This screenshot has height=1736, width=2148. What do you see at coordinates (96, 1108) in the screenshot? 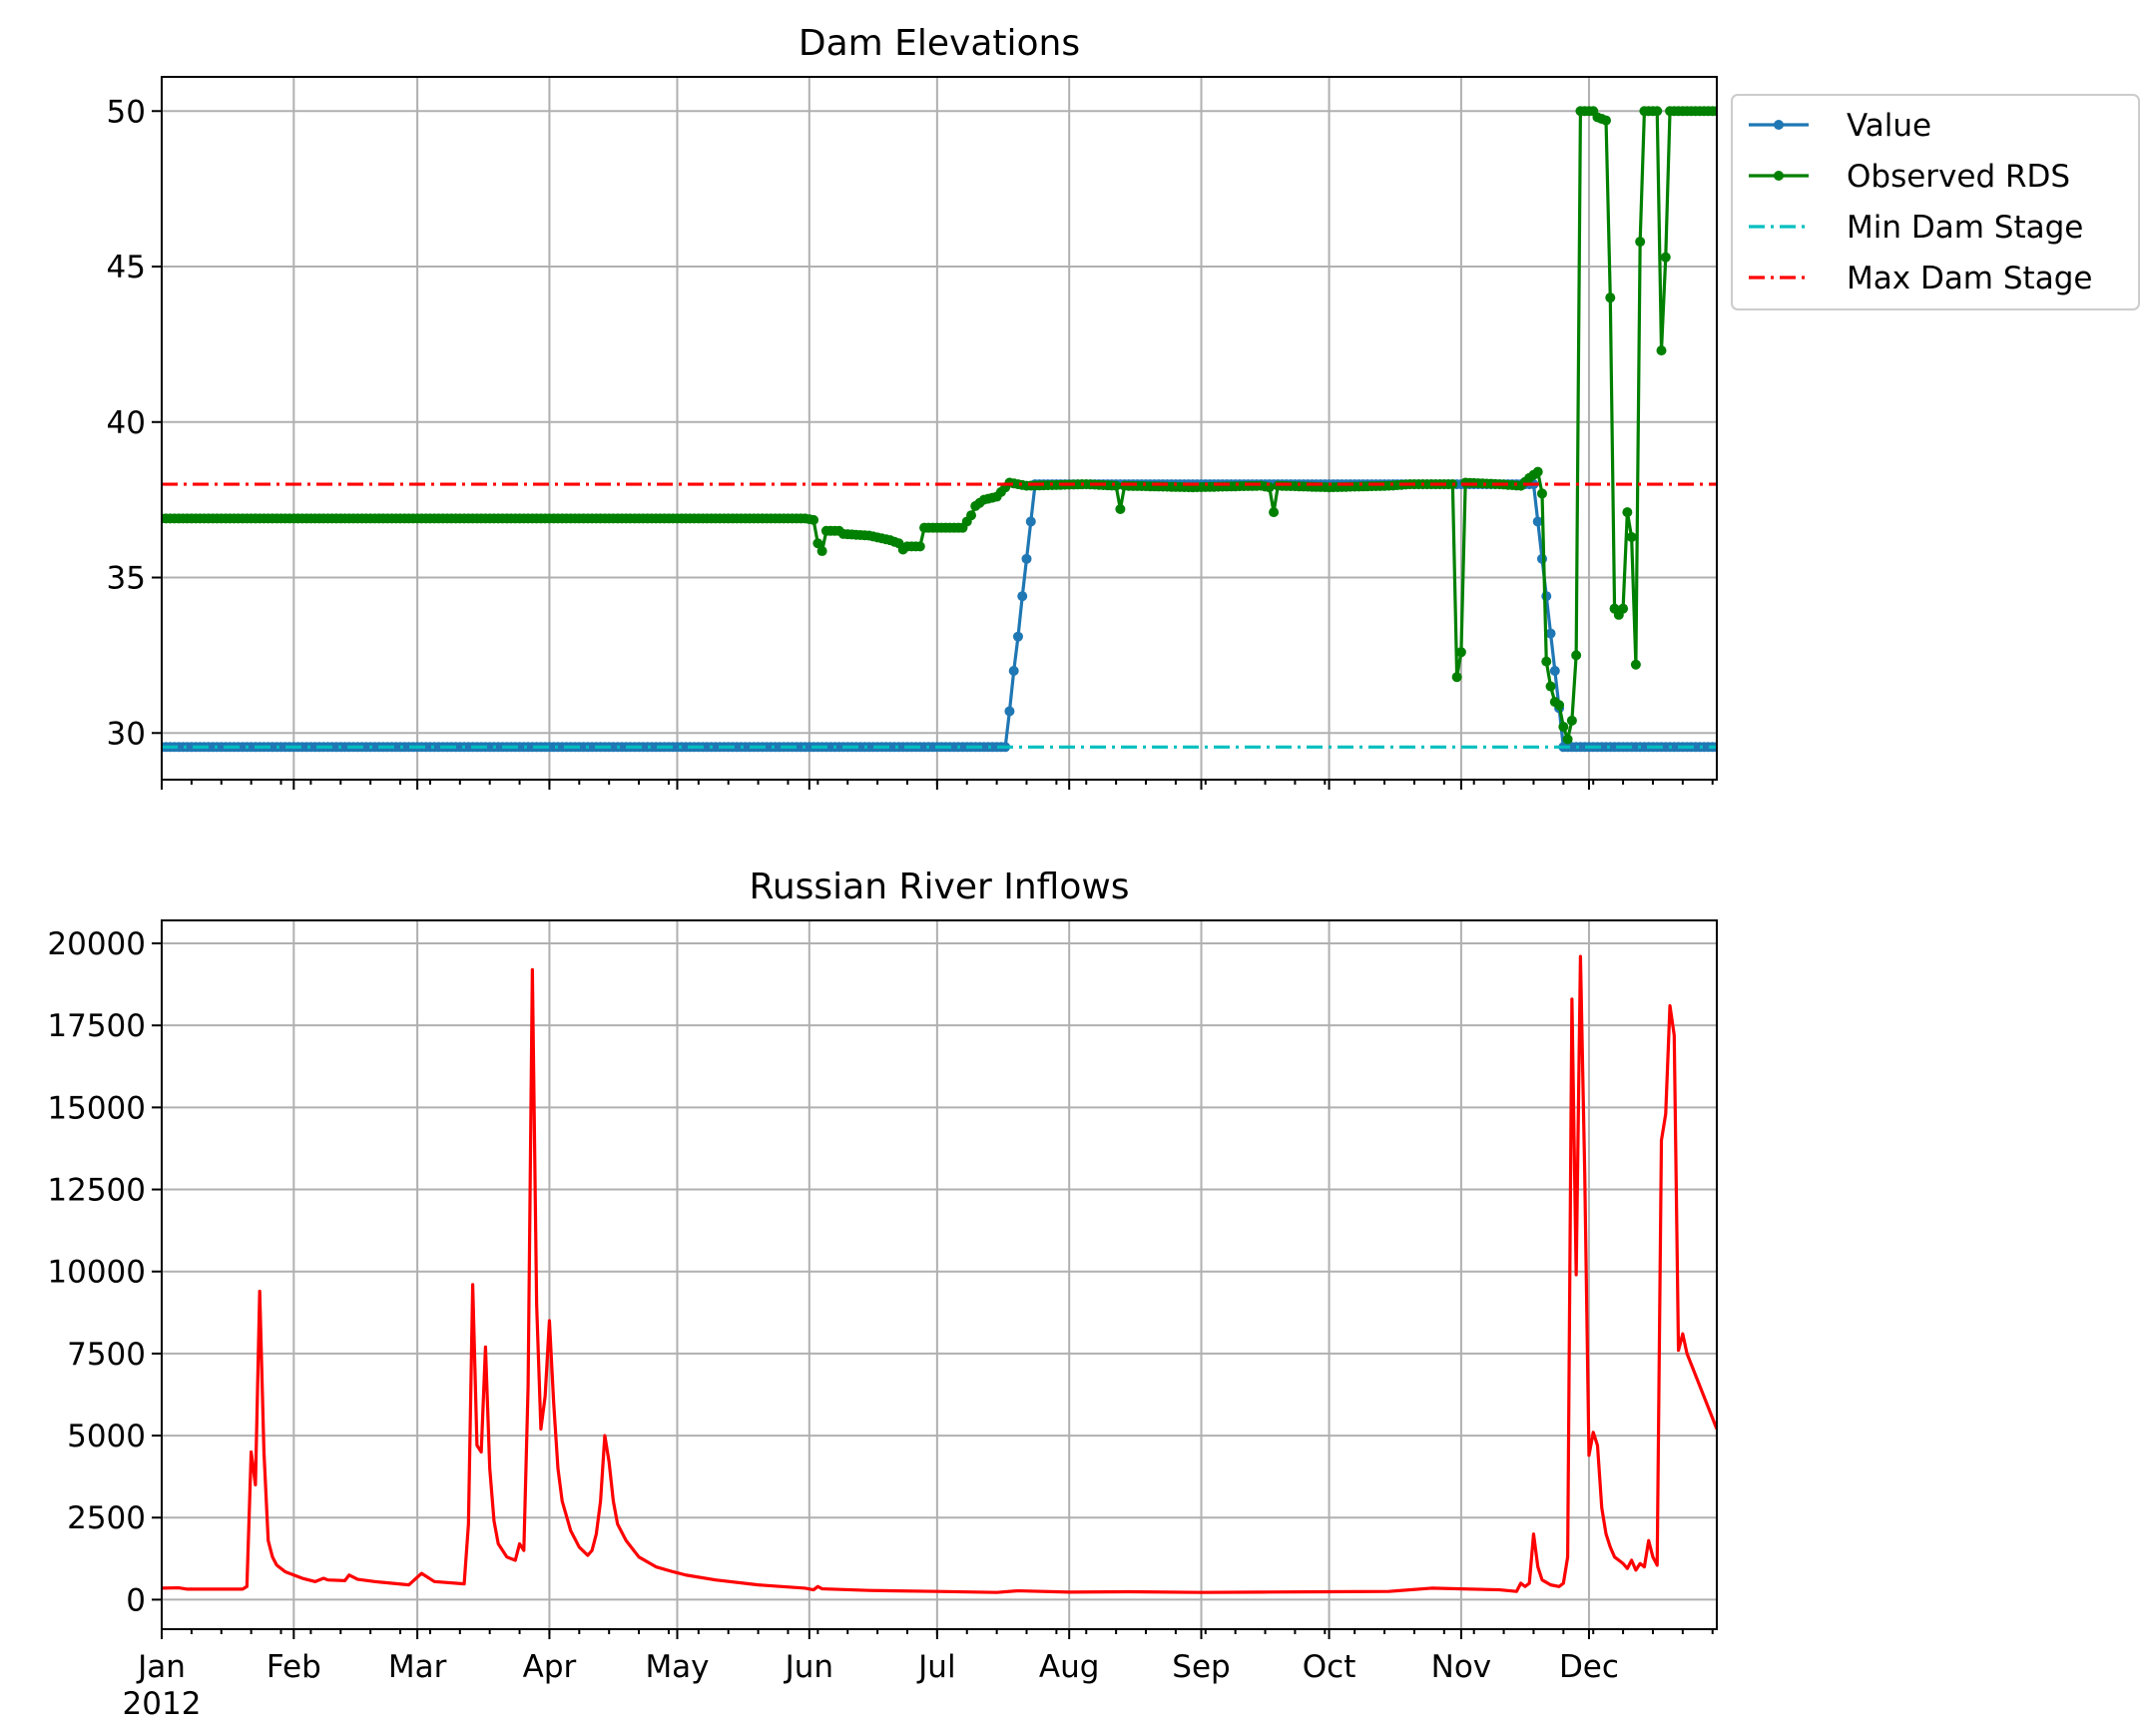
I see `russian-river-inflows-ytick-label-15000: 15000` at bounding box center [96, 1108].